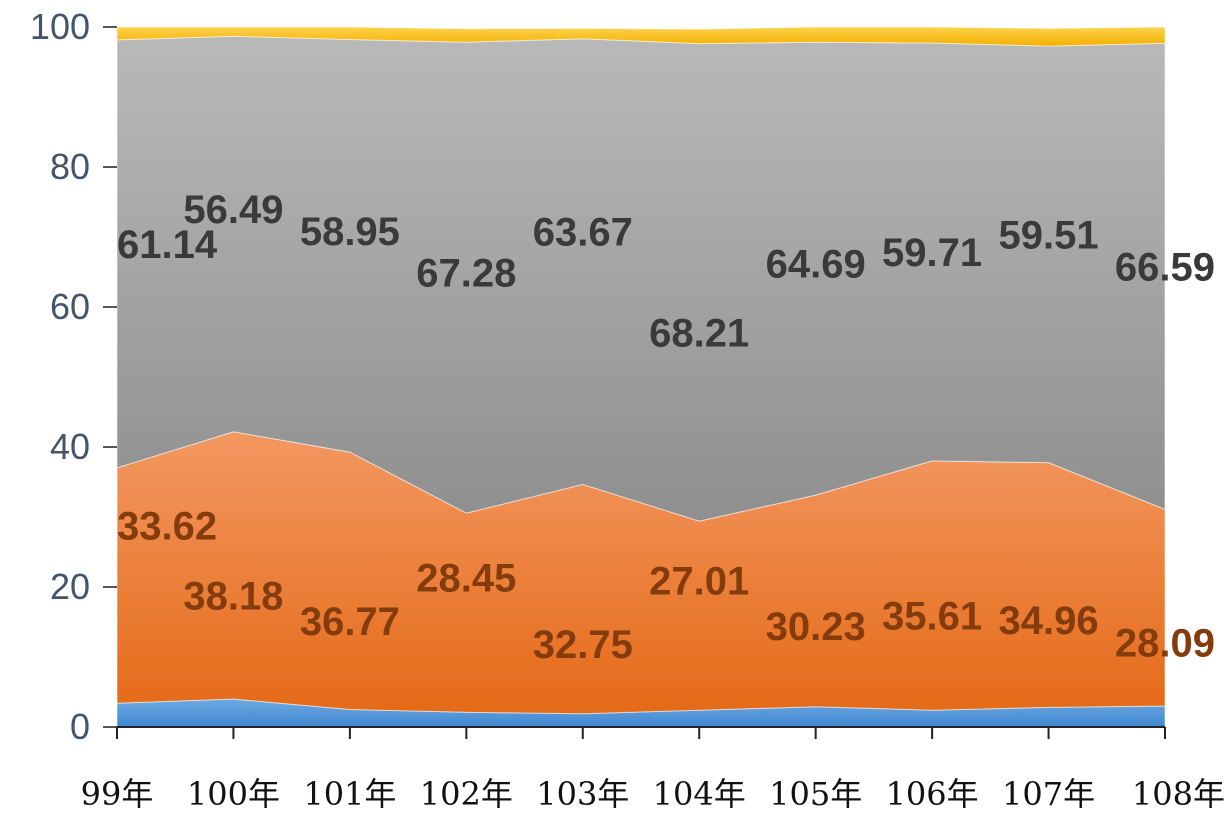 The image size is (1230, 815). What do you see at coordinates (932, 253) in the screenshot?
I see `data-label-gray: 59.71` at bounding box center [932, 253].